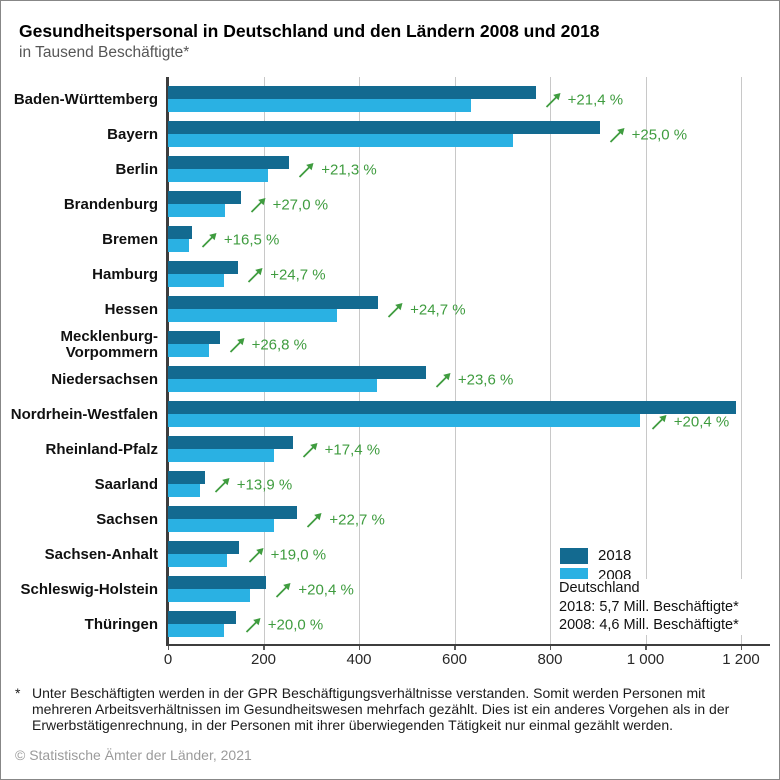 Image resolution: width=780 pixels, height=780 pixels. I want to click on category-label: Baden-Württemberg, so click(85, 99).